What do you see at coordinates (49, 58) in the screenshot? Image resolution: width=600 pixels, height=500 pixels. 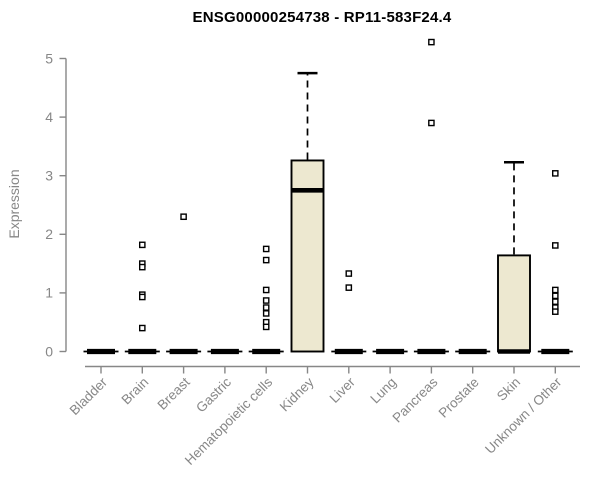 I see `y-tick-label: 5` at bounding box center [49, 58].